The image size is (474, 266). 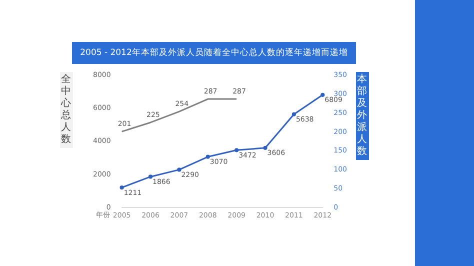 What do you see at coordinates (66, 110) in the screenshot?
I see `y-axis-title: 全中心总人数` at bounding box center [66, 110].